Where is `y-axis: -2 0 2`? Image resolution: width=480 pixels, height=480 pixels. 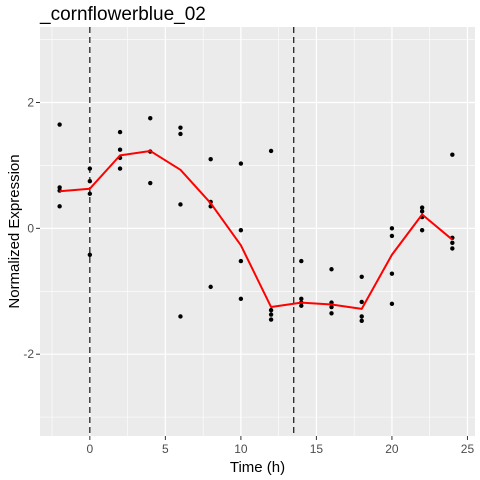 y-axis: -2 0 2 is located at coordinates (31, 228).